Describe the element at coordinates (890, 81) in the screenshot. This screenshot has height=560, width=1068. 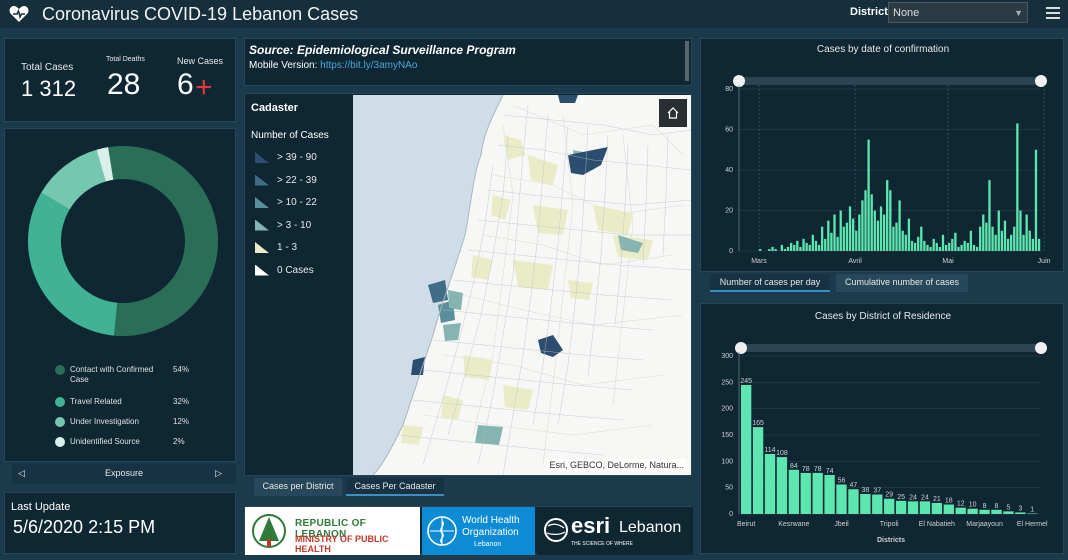
I see `date-range-slider` at that location.